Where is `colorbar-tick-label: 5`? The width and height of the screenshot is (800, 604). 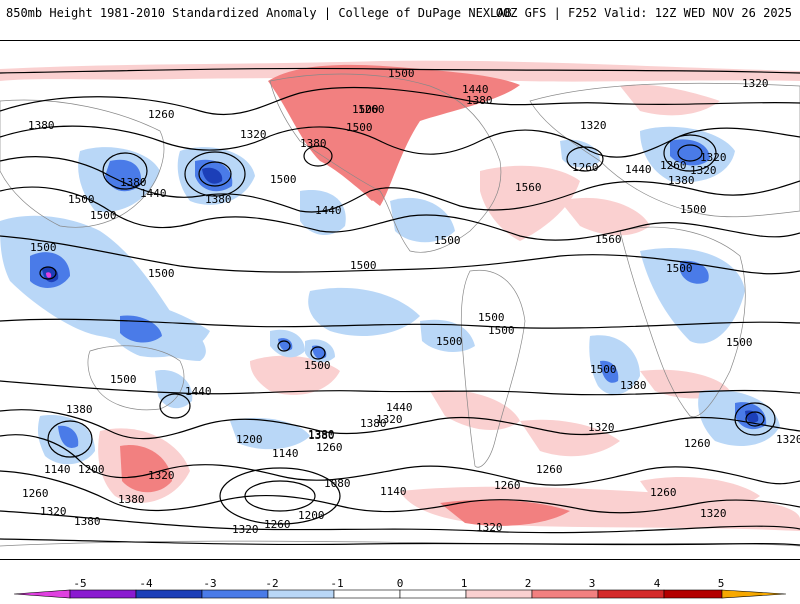
colorbar-tick-label: 5 is located at coordinates (721, 583).